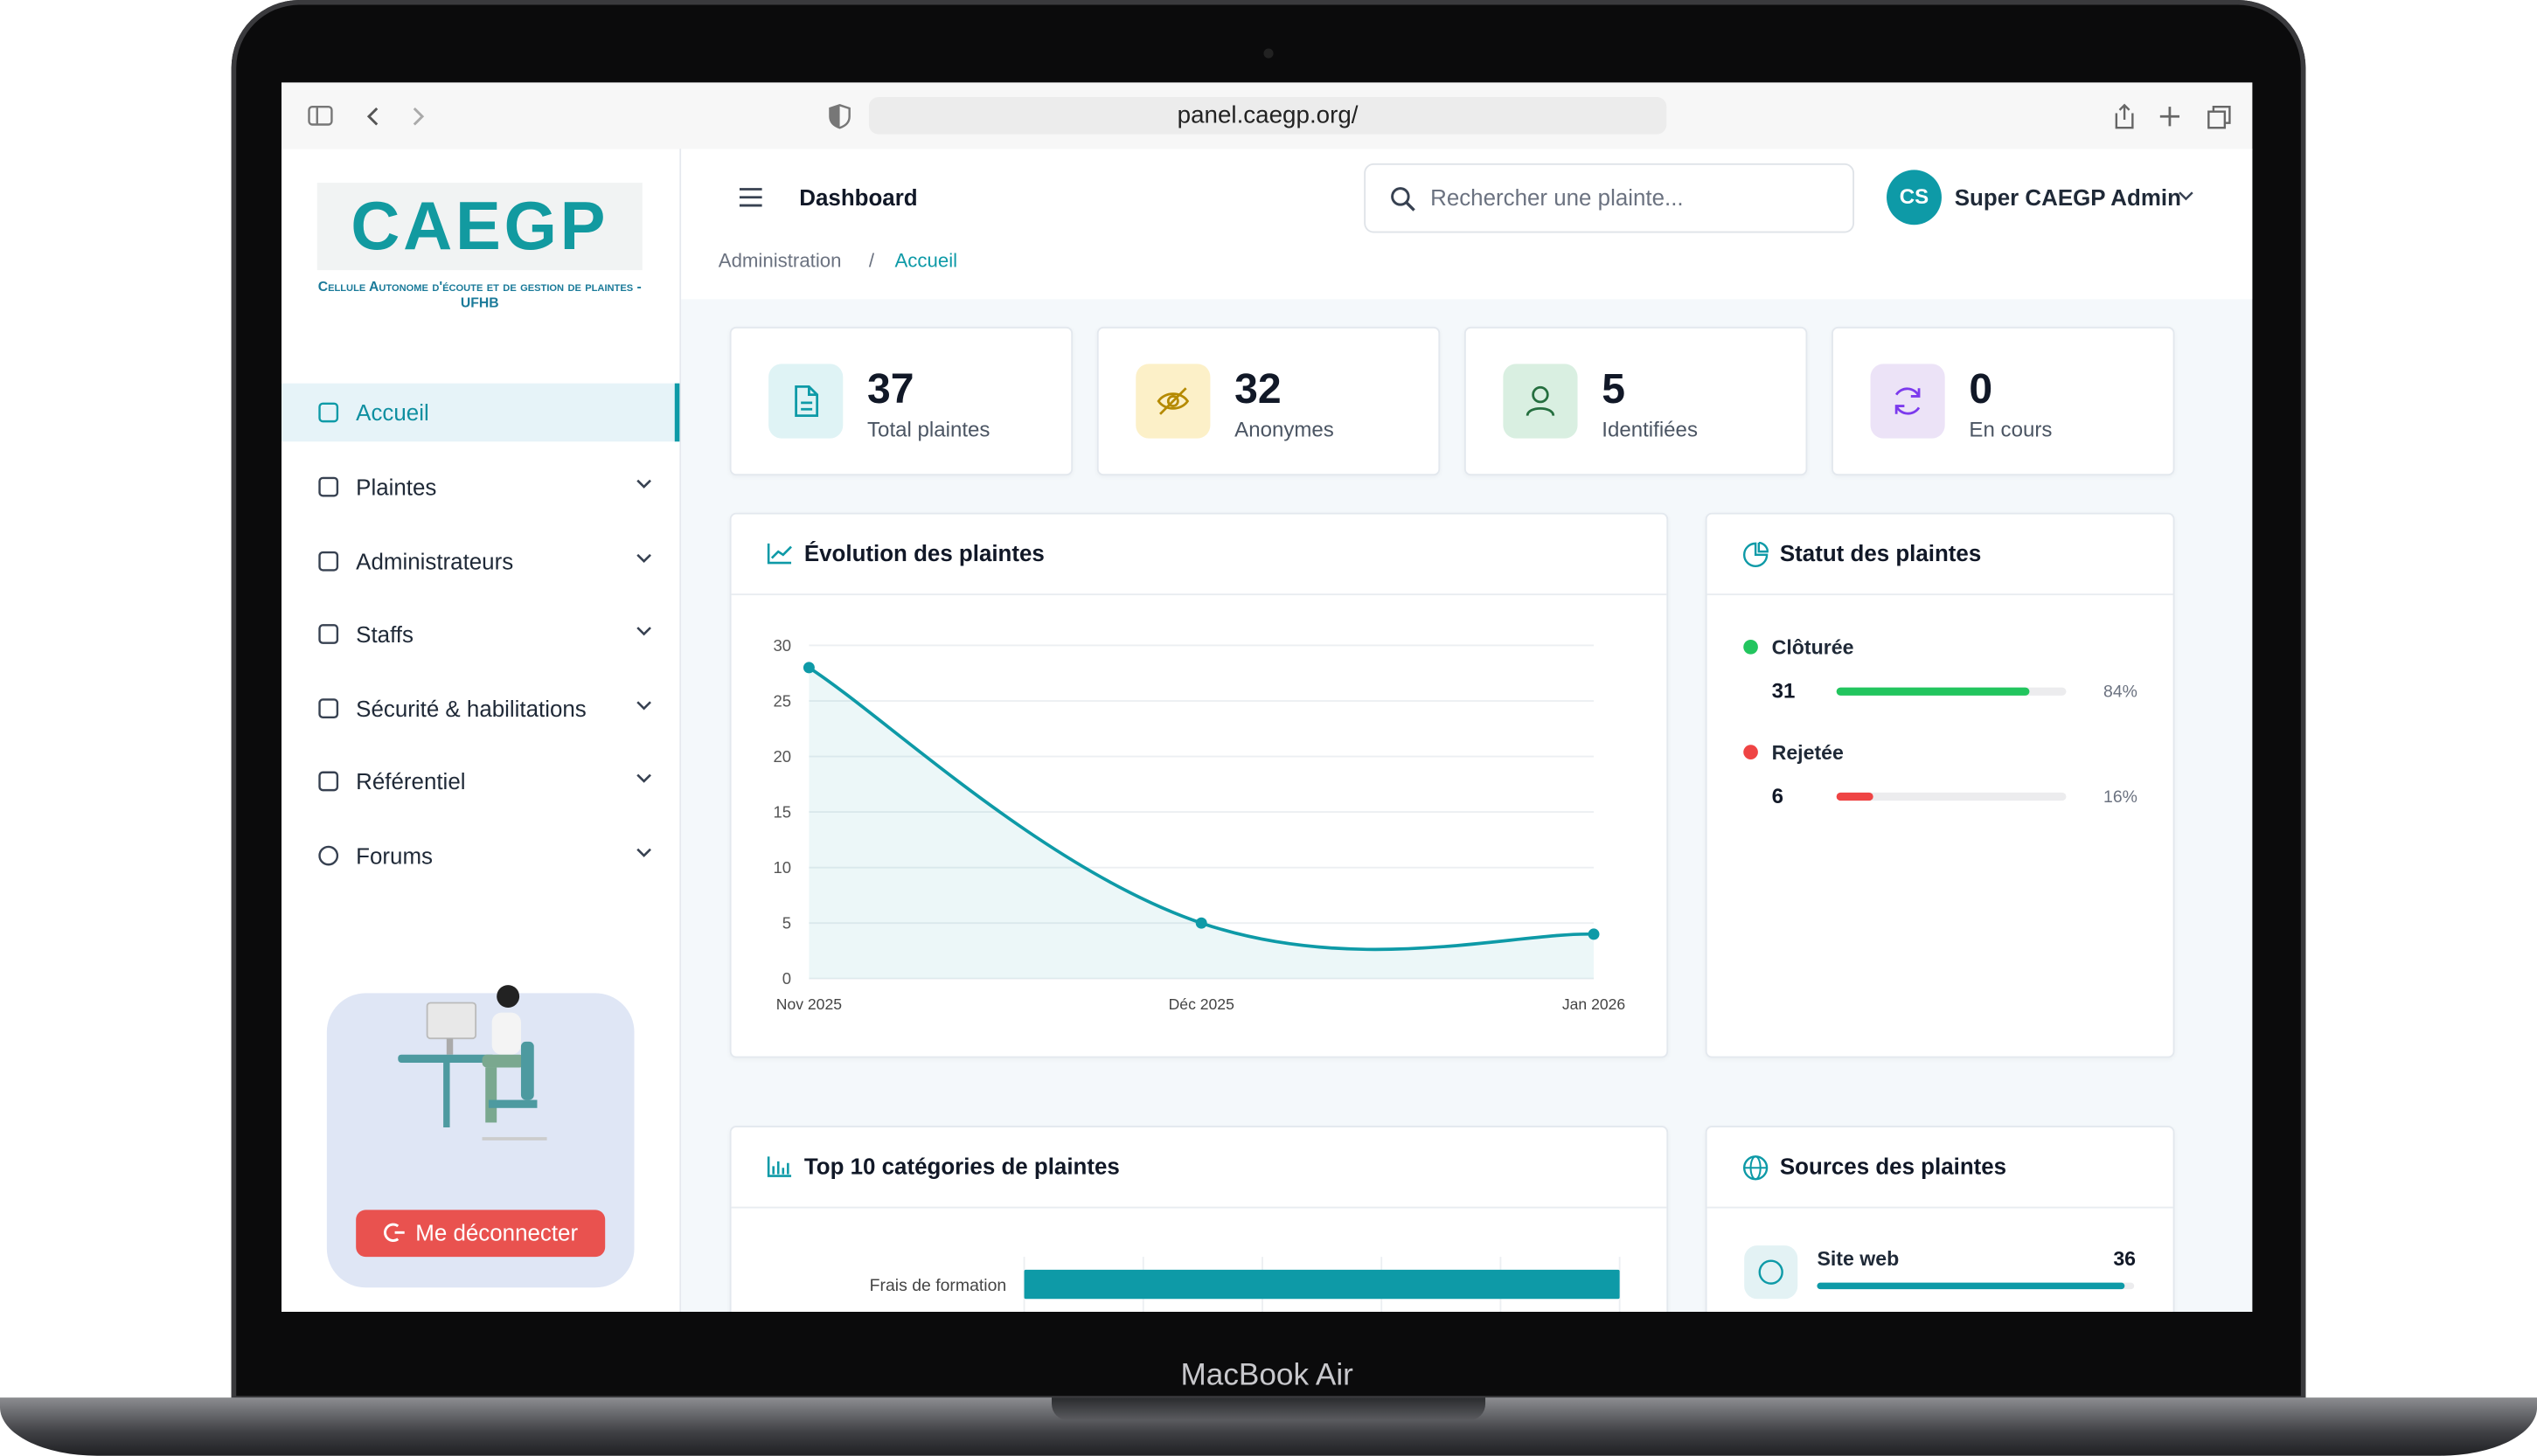 This screenshot has width=2537, height=1456. Describe the element at coordinates (1269, 1409) in the screenshot. I see `laptop-notch` at that location.